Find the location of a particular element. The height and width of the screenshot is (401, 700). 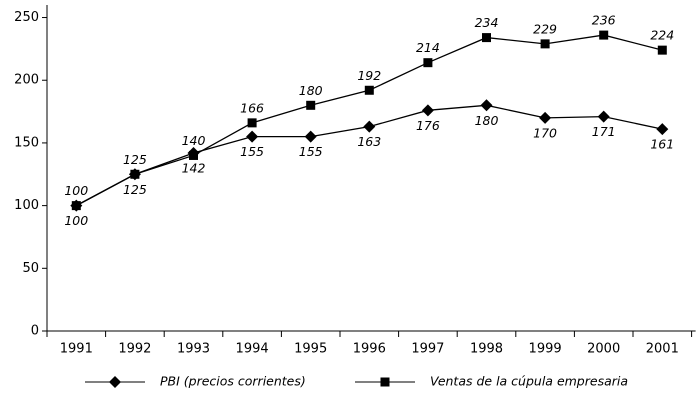

data-label: 170 is located at coordinates (545, 132).